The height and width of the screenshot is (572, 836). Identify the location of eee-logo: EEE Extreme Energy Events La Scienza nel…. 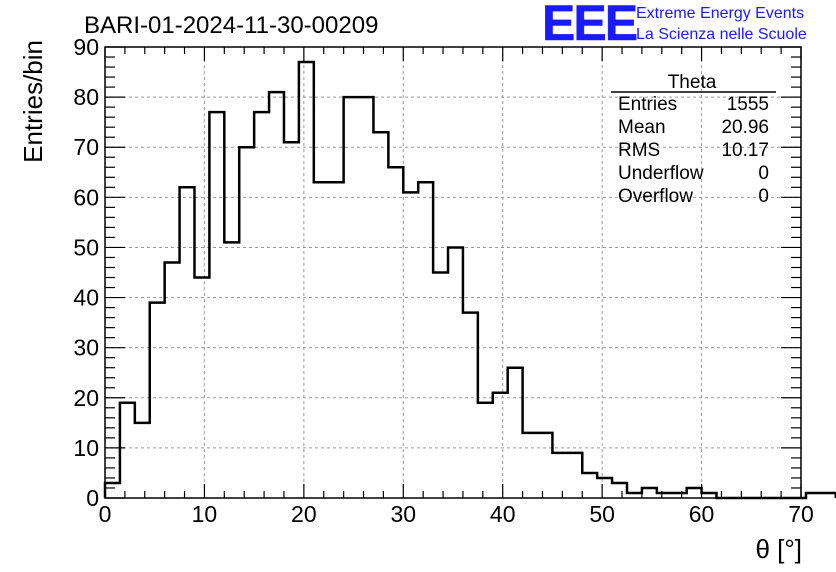
(674, 25).